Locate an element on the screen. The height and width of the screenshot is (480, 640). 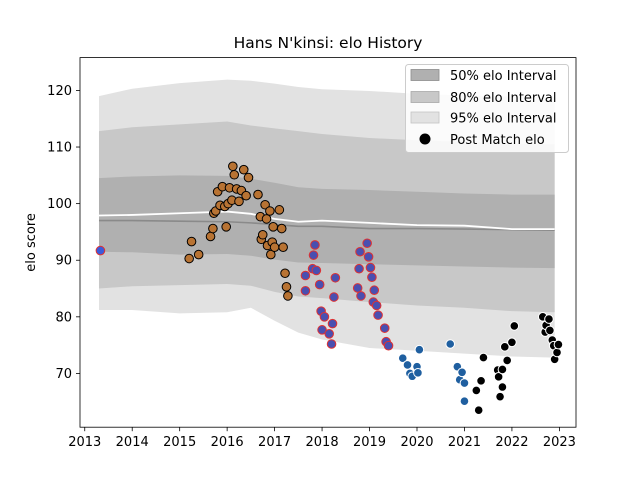
x-tick-label-2022: 2022 is located at coordinates (511, 442).